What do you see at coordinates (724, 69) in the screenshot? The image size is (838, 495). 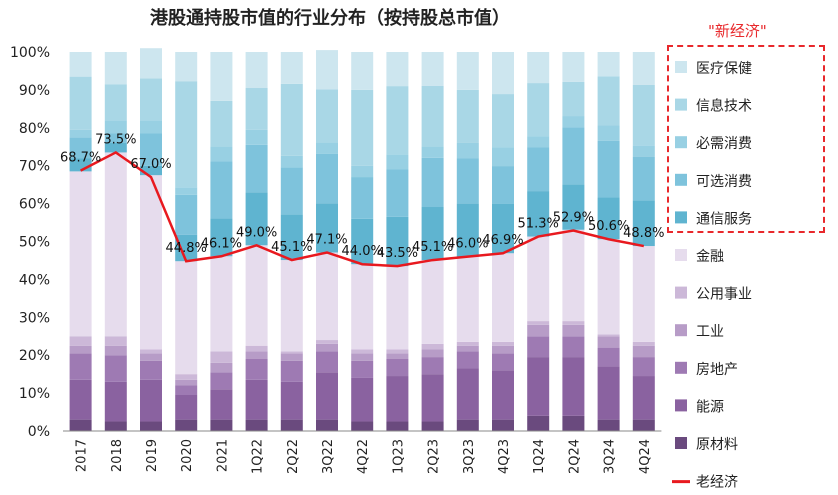 I see `legend-label: 医疗保健` at bounding box center [724, 69].